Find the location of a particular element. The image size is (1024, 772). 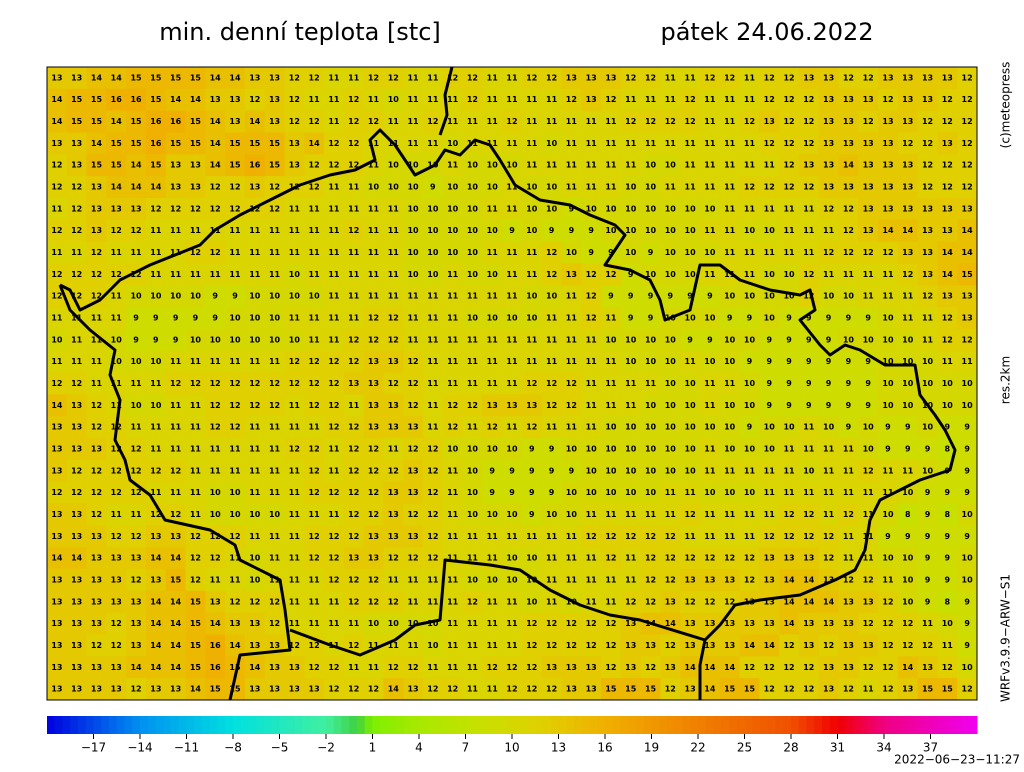

colorbar-tick-label: −8 is located at coordinates (233, 748).